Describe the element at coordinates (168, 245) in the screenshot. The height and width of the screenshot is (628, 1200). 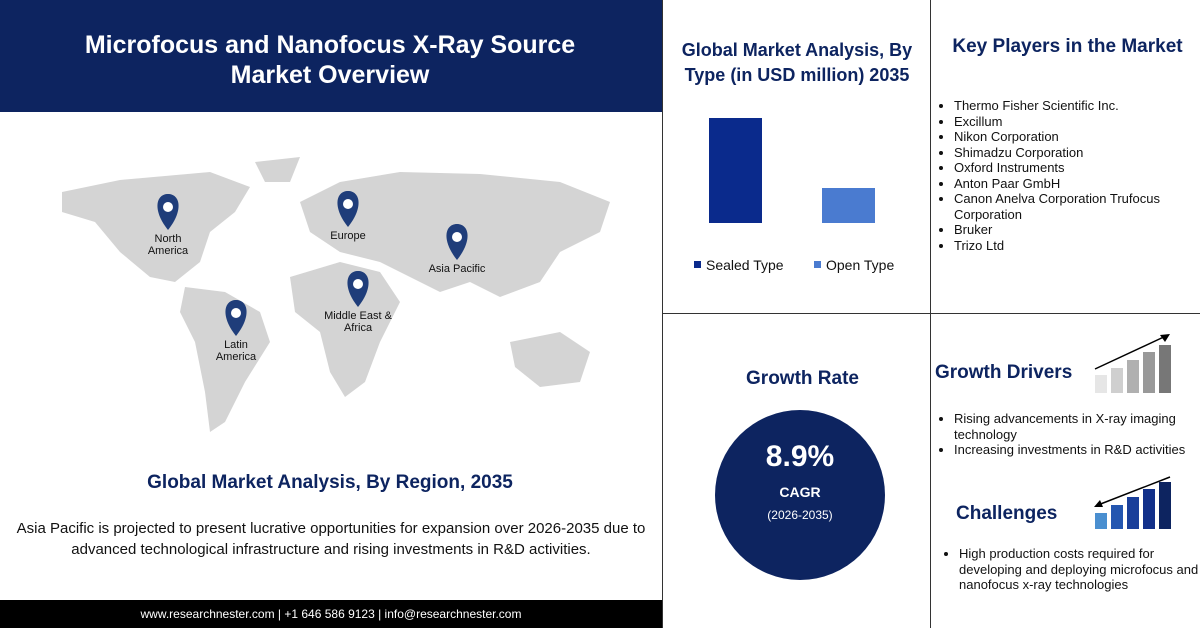
I see `region-label: North America` at that location.